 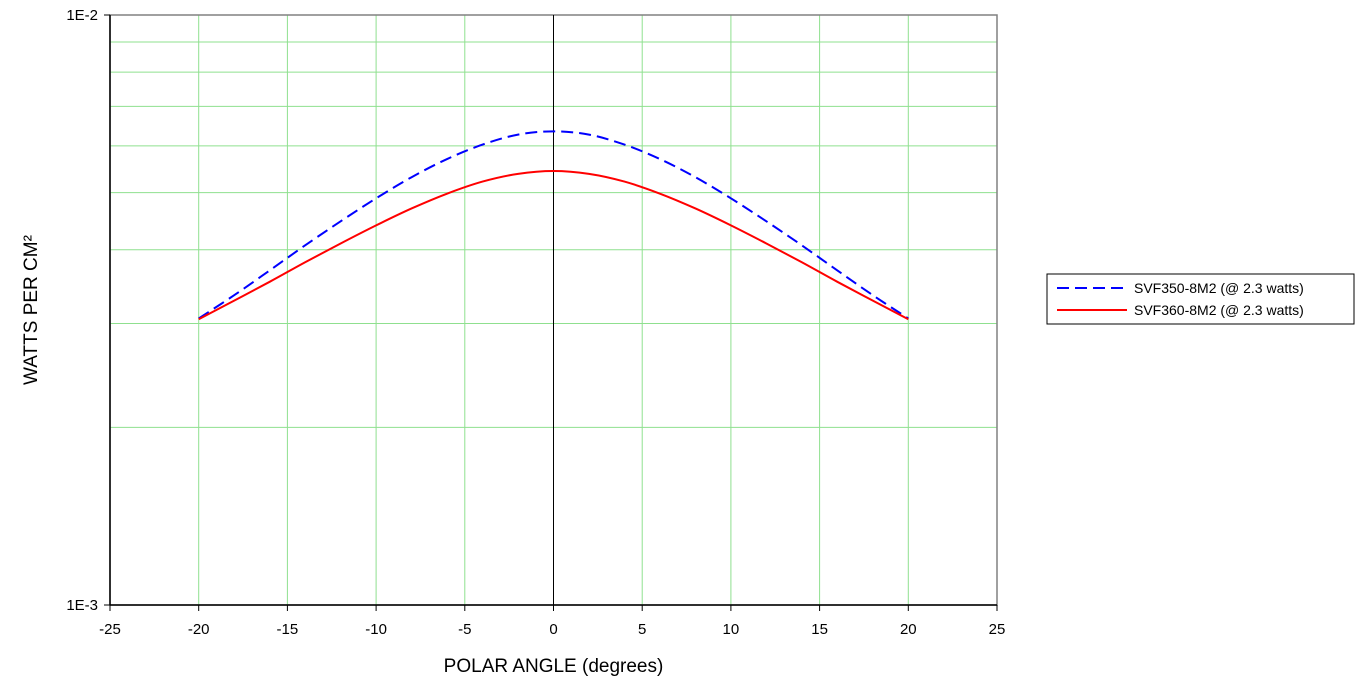 I want to click on plot-series, so click(x=553, y=225).